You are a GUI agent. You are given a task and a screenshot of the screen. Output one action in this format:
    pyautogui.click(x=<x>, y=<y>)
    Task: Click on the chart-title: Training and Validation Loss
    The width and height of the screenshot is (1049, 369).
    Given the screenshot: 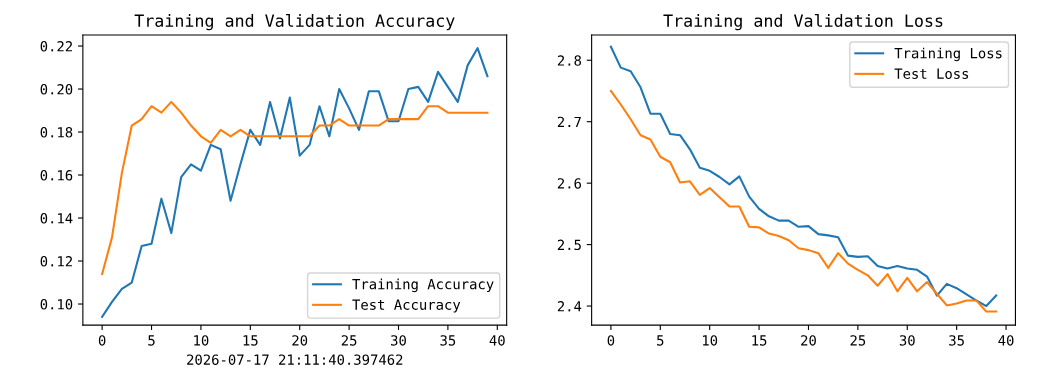 What is the action you would take?
    pyautogui.click(x=803, y=22)
    